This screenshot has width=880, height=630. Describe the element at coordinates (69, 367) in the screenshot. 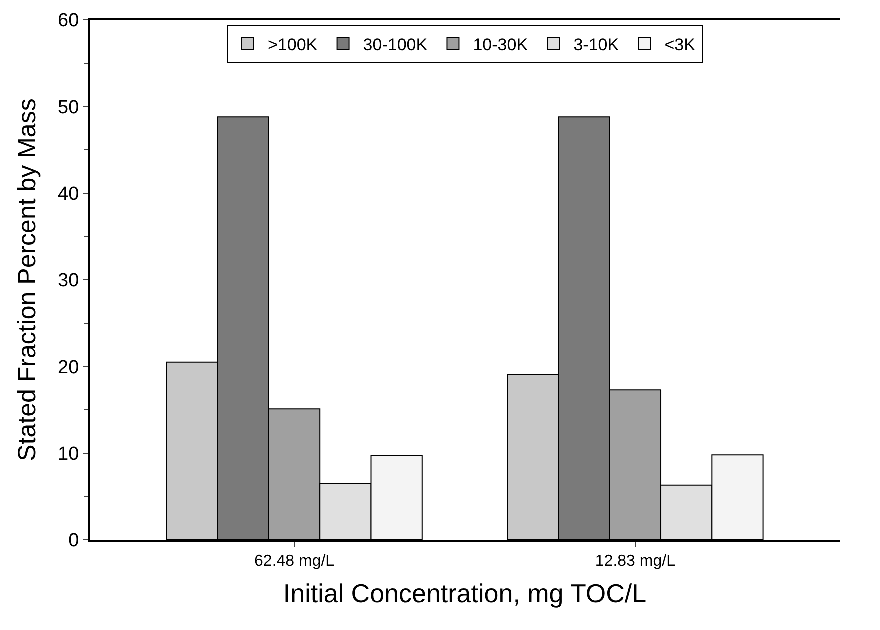

I see `y-tick-label: 20` at that location.